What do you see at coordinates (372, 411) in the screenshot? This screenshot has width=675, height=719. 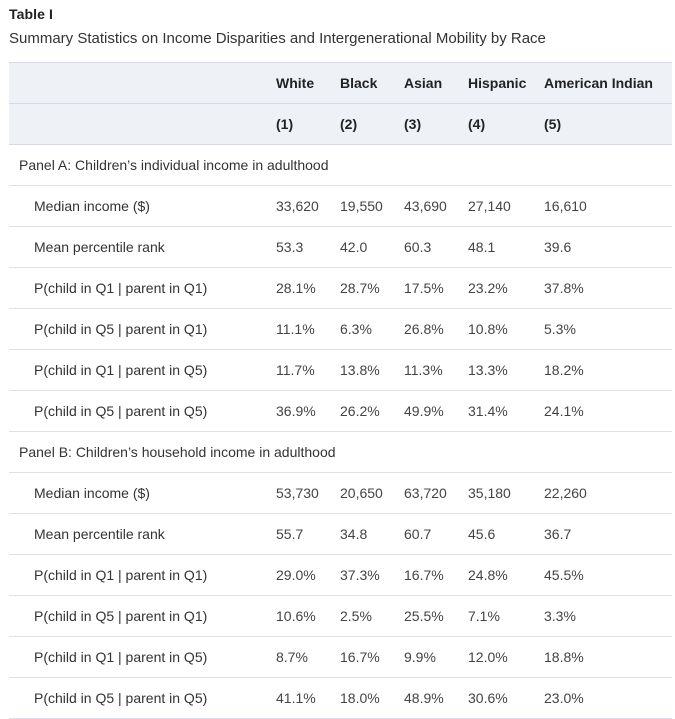 I see `cell-value: 26.2%` at bounding box center [372, 411].